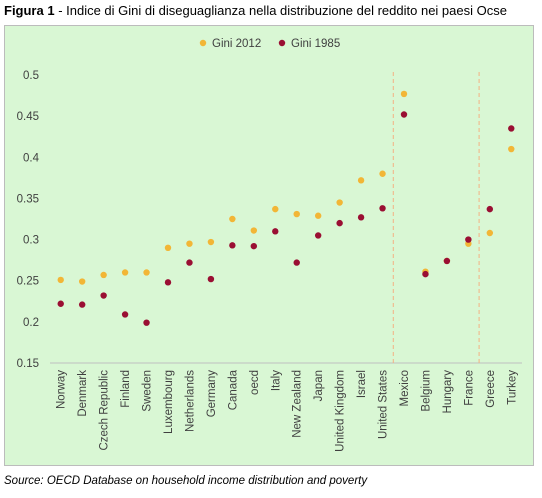 Image resolution: width=542 pixels, height=498 pixels. What do you see at coordinates (236, 44) in the screenshot?
I see `legend-label-gini-2012: Gini 2012` at bounding box center [236, 44].